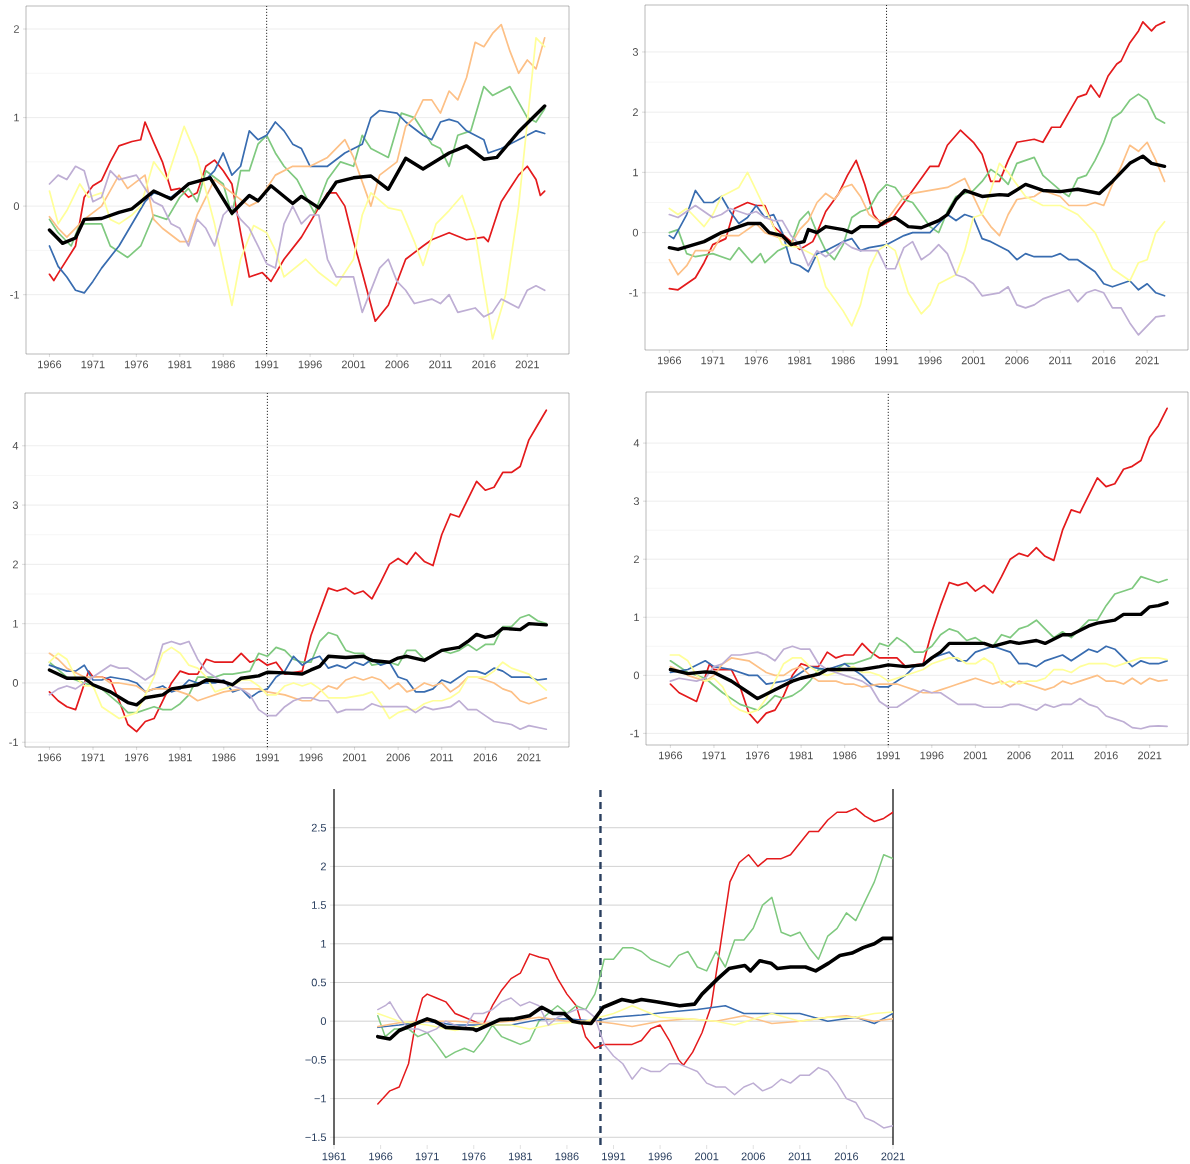  Describe the element at coordinates (320, 1099) in the screenshot. I see `y-tick-label: −1` at that location.